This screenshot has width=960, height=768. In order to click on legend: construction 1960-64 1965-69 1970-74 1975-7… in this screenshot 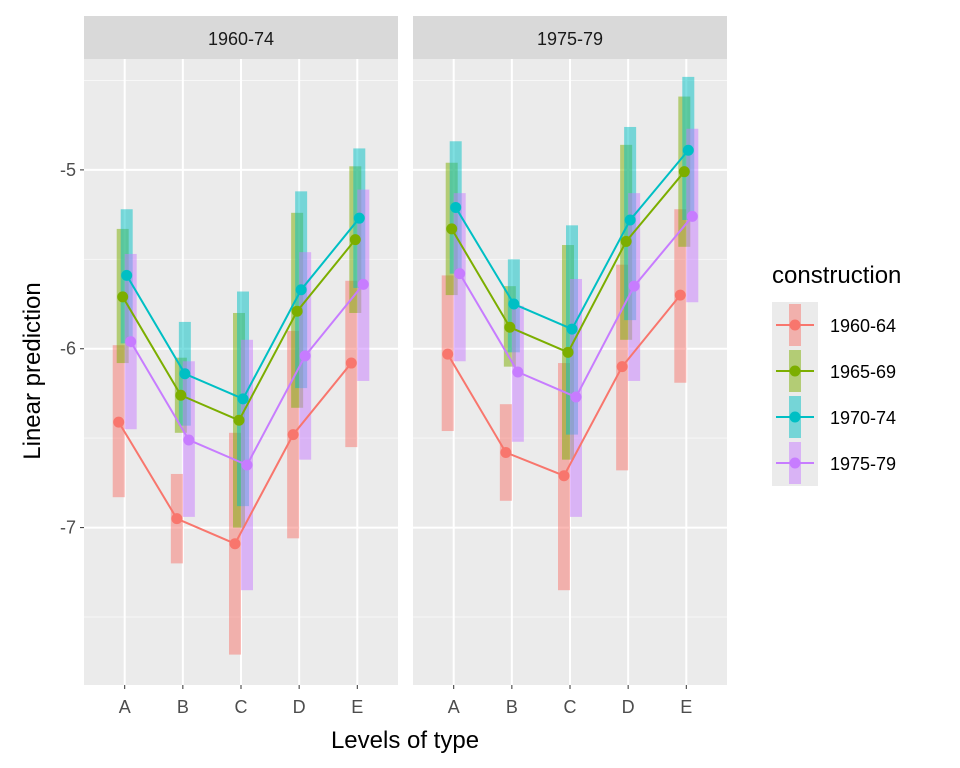, I will do `click(836, 374)`.